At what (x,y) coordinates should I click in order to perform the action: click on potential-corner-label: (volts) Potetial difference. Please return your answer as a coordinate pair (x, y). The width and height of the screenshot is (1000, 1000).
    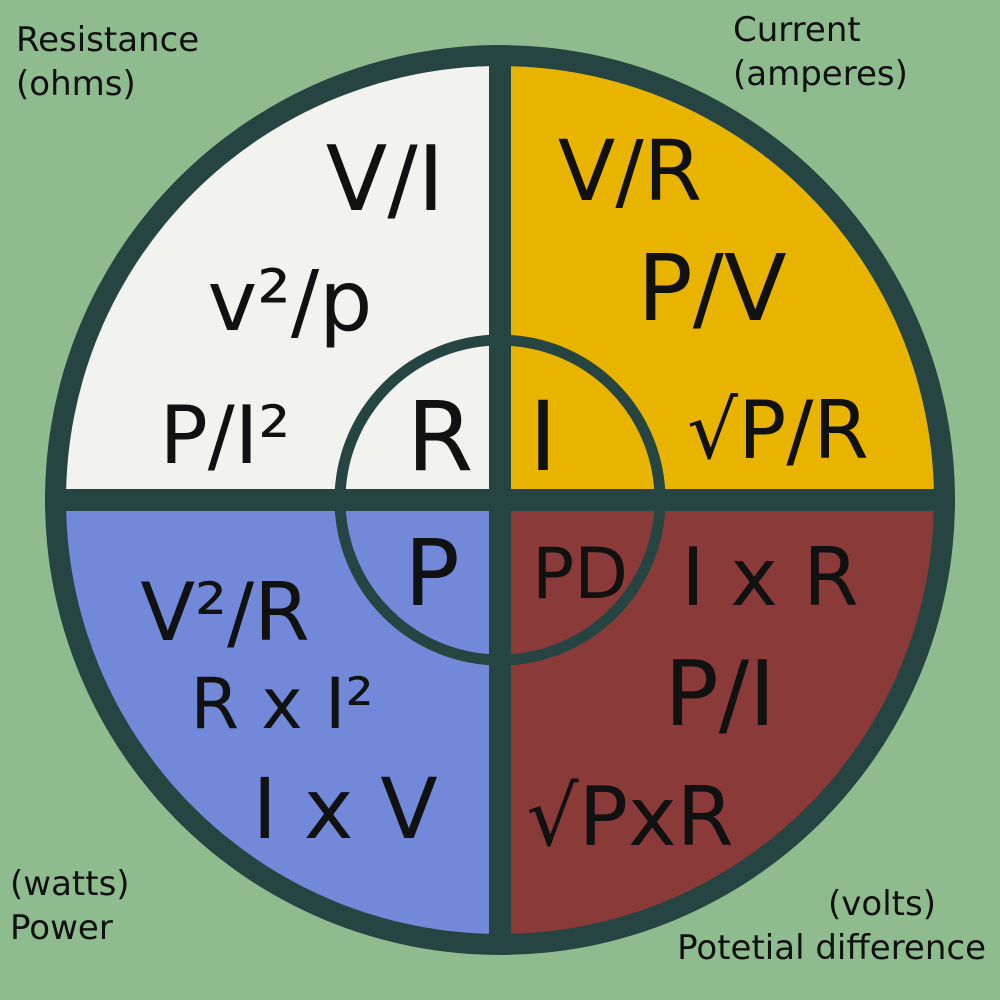
    Looking at the image, I should click on (831, 926).